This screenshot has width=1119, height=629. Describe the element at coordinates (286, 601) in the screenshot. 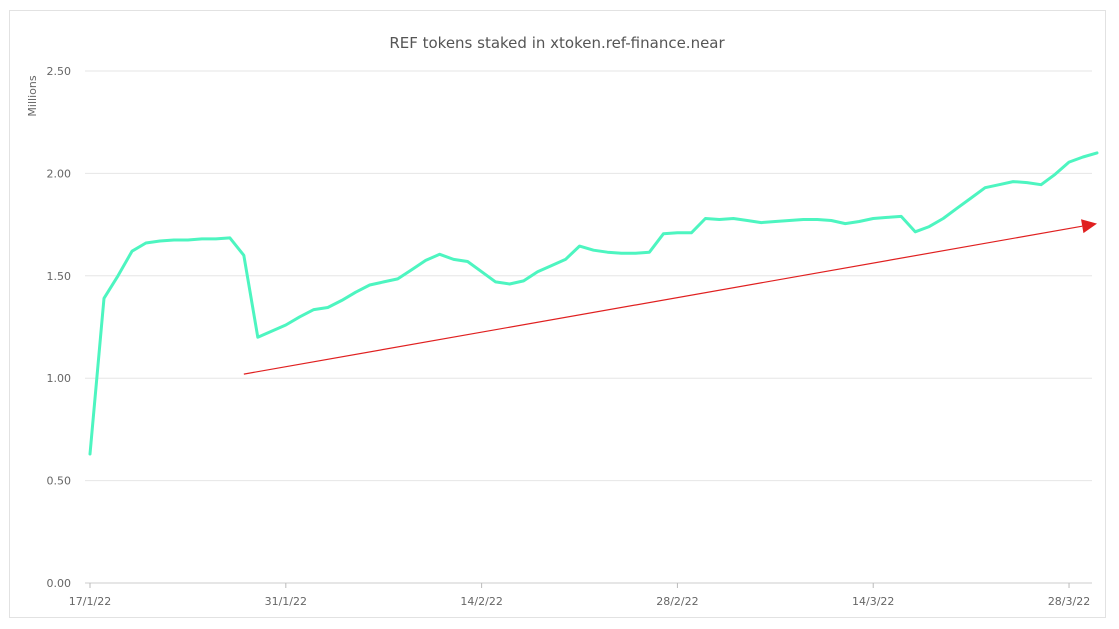

I see `x-tick-label: 31/1/22` at that location.